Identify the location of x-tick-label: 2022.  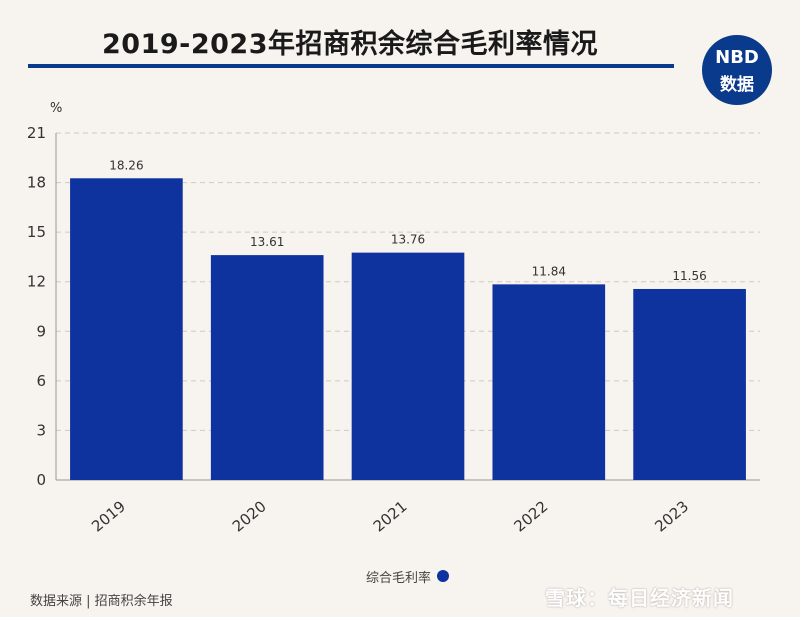
(531, 516).